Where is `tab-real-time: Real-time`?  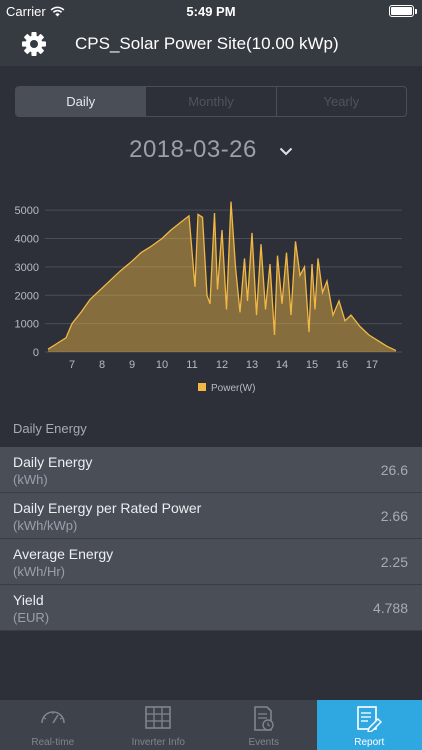 tab-real-time: Real-time is located at coordinates (53, 725).